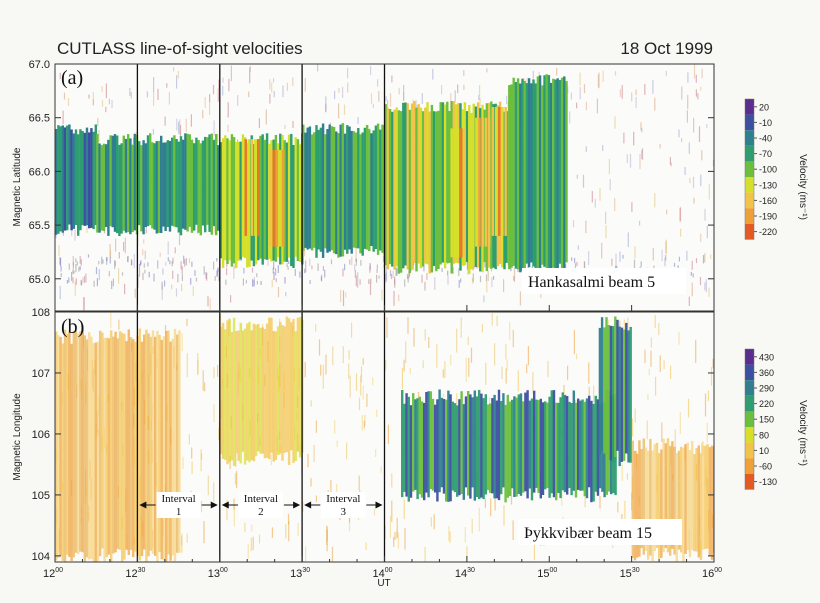 The width and height of the screenshot is (820, 603). Describe the element at coordinates (765, 154) in the screenshot. I see `colorbar-a-level: -70` at that location.